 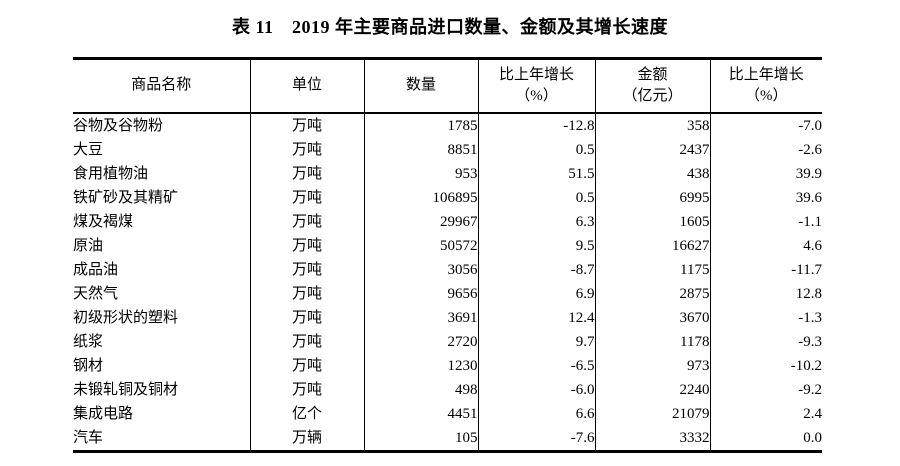 I want to click on header-line1: 数量, so click(x=420, y=85).